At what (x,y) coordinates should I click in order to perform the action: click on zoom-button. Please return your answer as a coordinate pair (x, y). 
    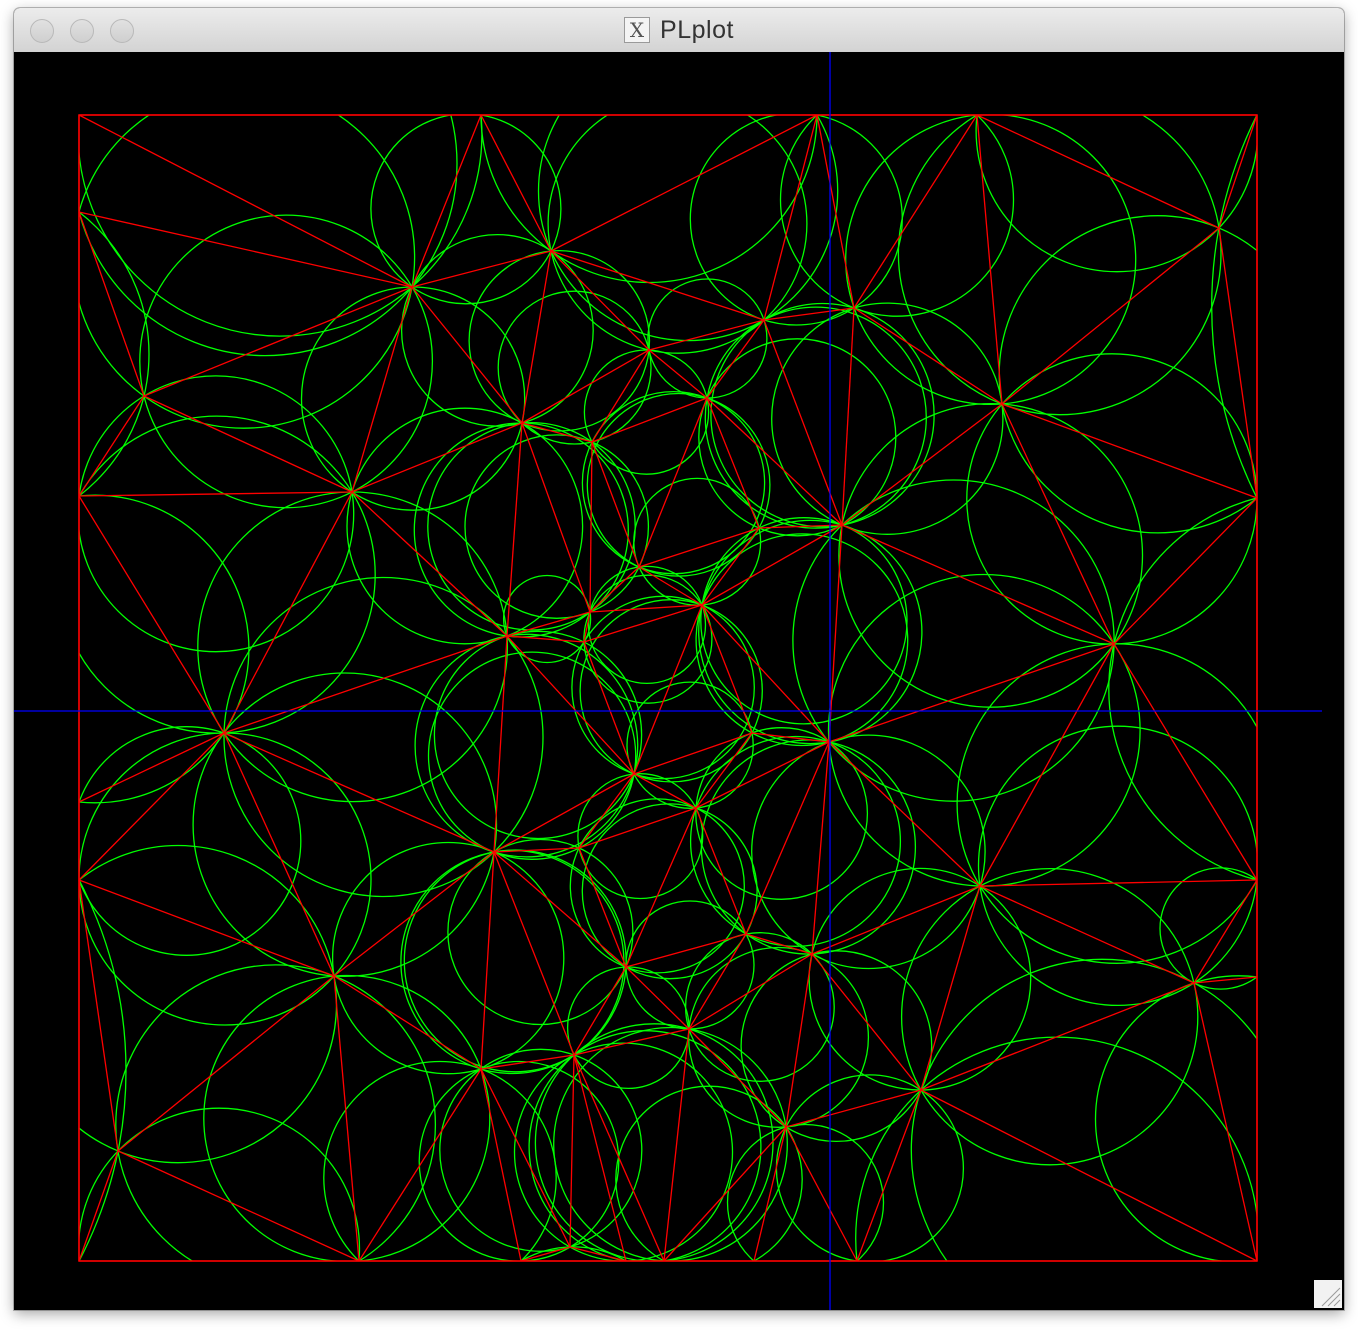
    Looking at the image, I should click on (122, 31).